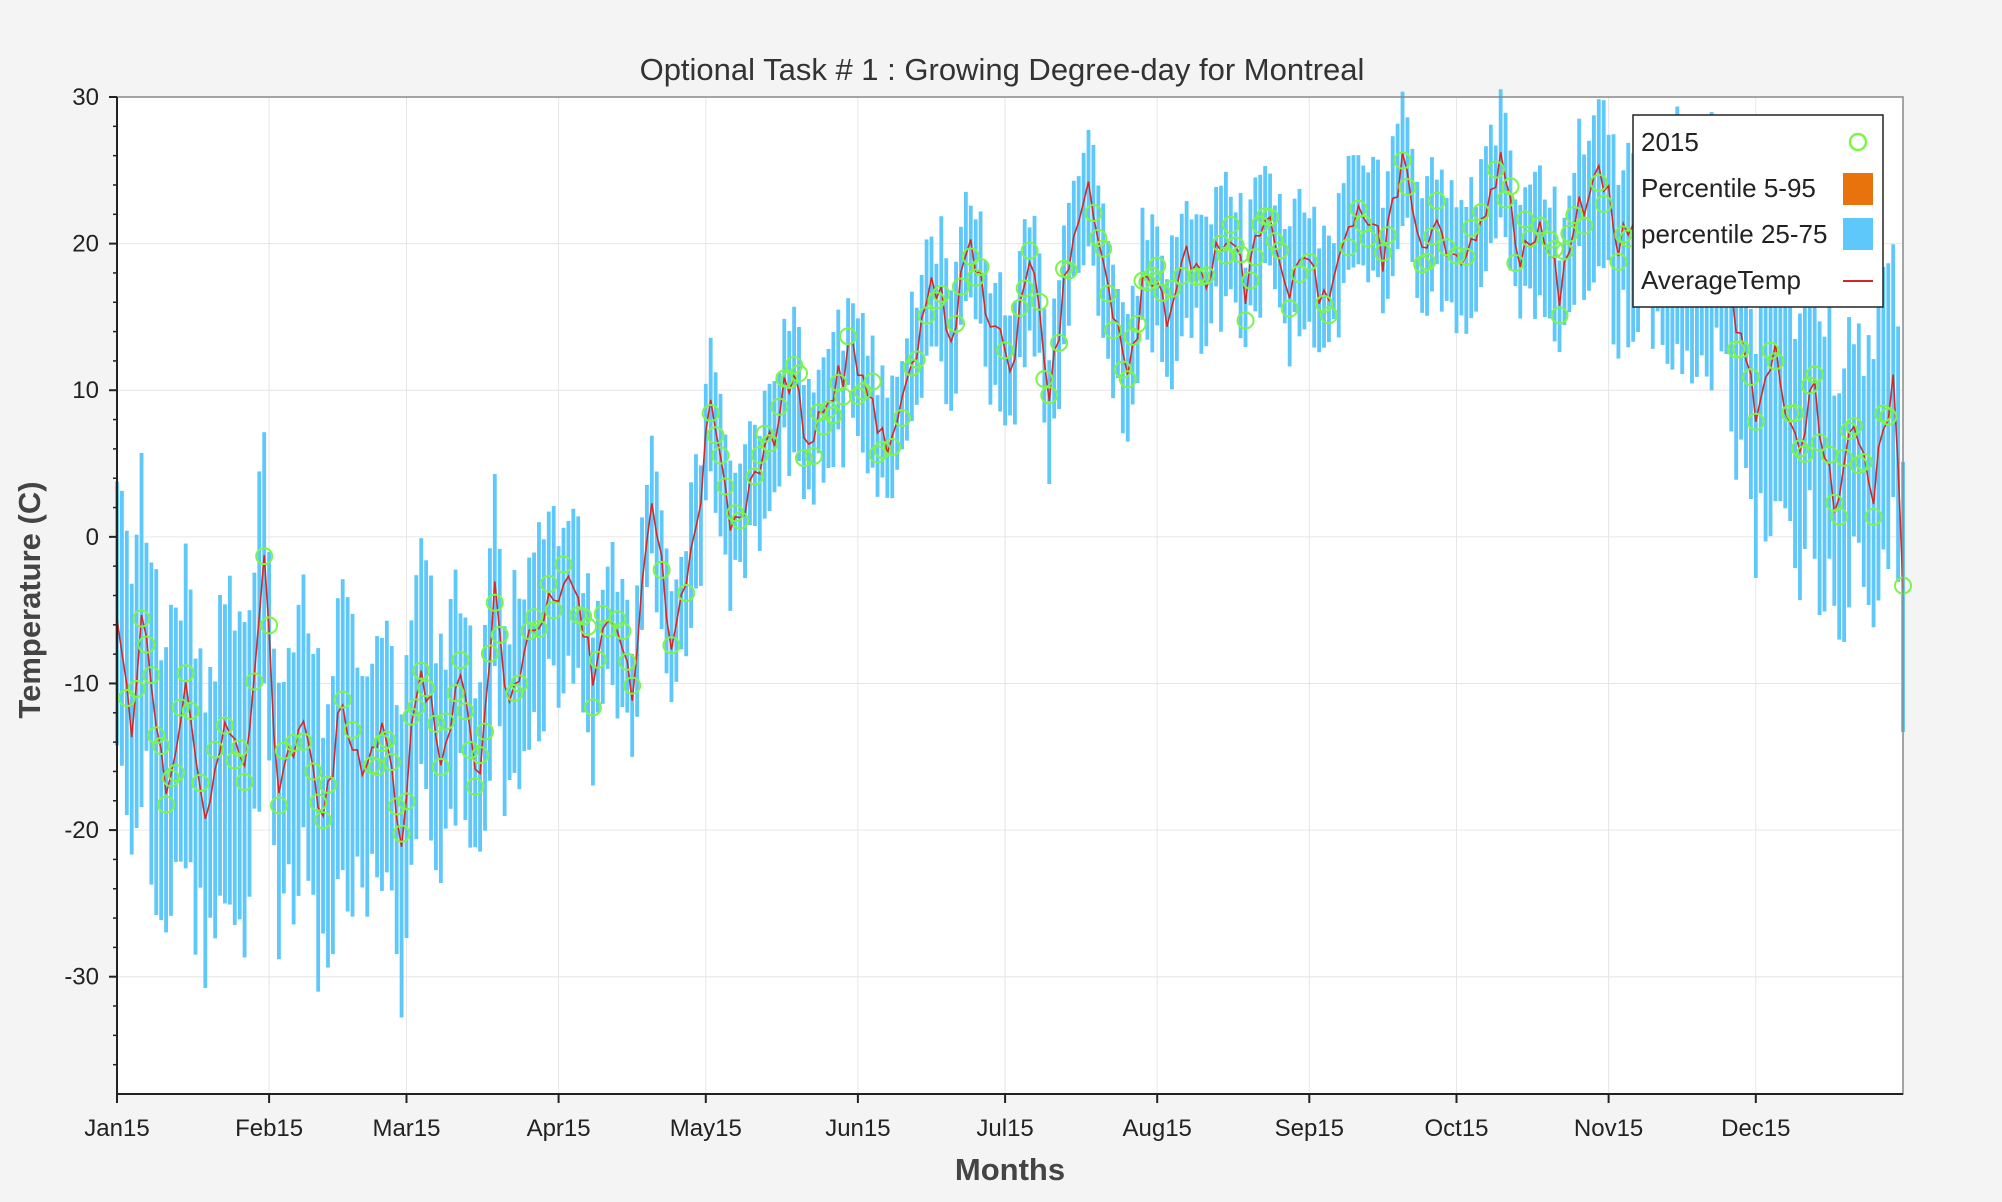 The height and width of the screenshot is (1202, 2002). Describe the element at coordinates (1670, 142) in the screenshot. I see `legend-label-2015: 2015` at that location.